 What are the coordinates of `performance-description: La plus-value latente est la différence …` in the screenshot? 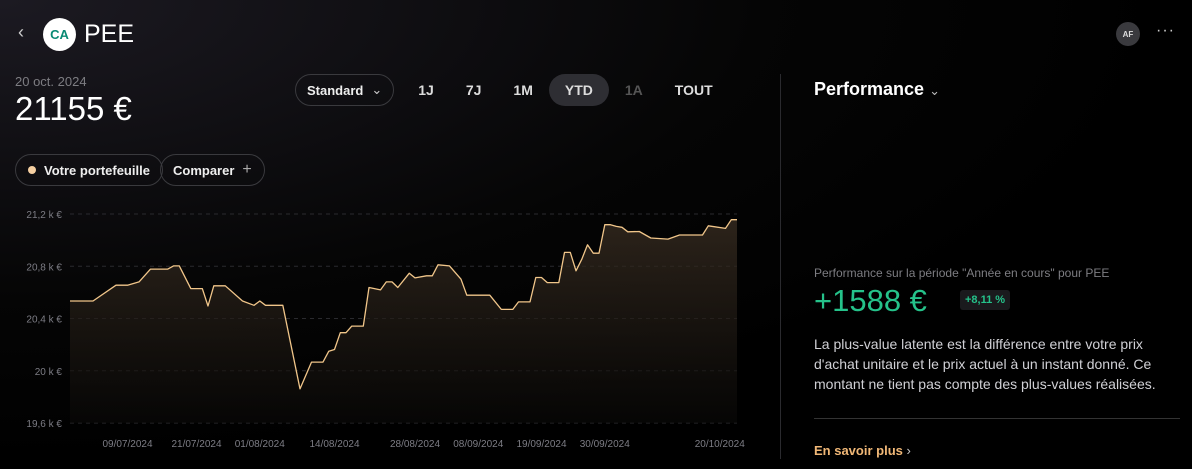 It's located at (985, 364).